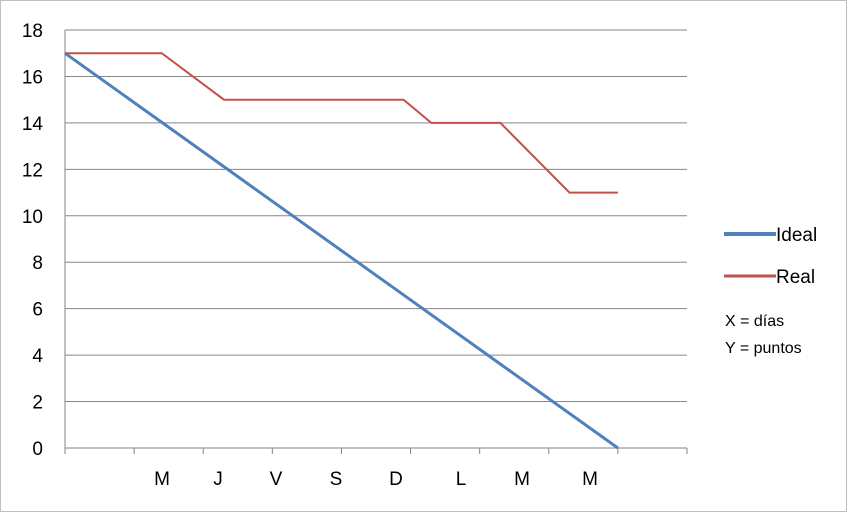 Image resolution: width=847 pixels, height=512 pixels. What do you see at coordinates (755, 321) in the screenshot?
I see `x-axis-note: X = días` at bounding box center [755, 321].